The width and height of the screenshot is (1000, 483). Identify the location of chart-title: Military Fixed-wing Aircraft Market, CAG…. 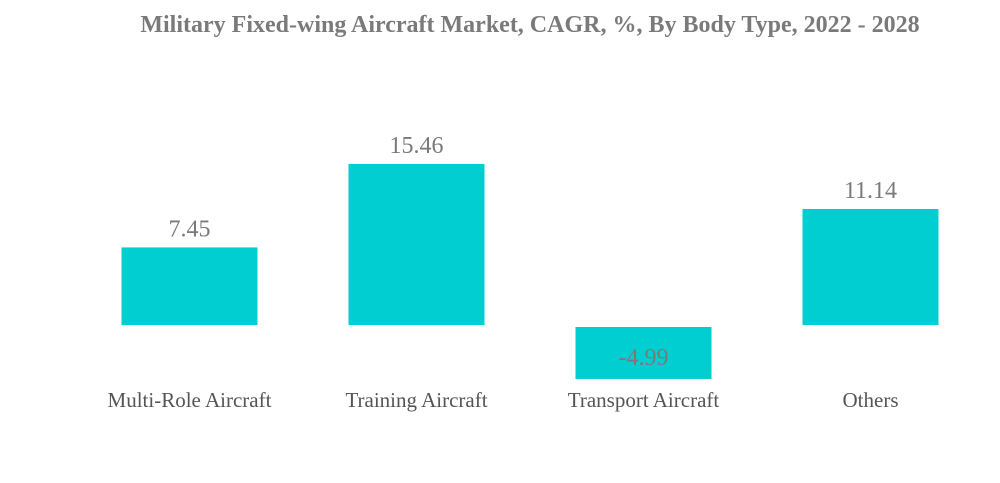
(530, 25).